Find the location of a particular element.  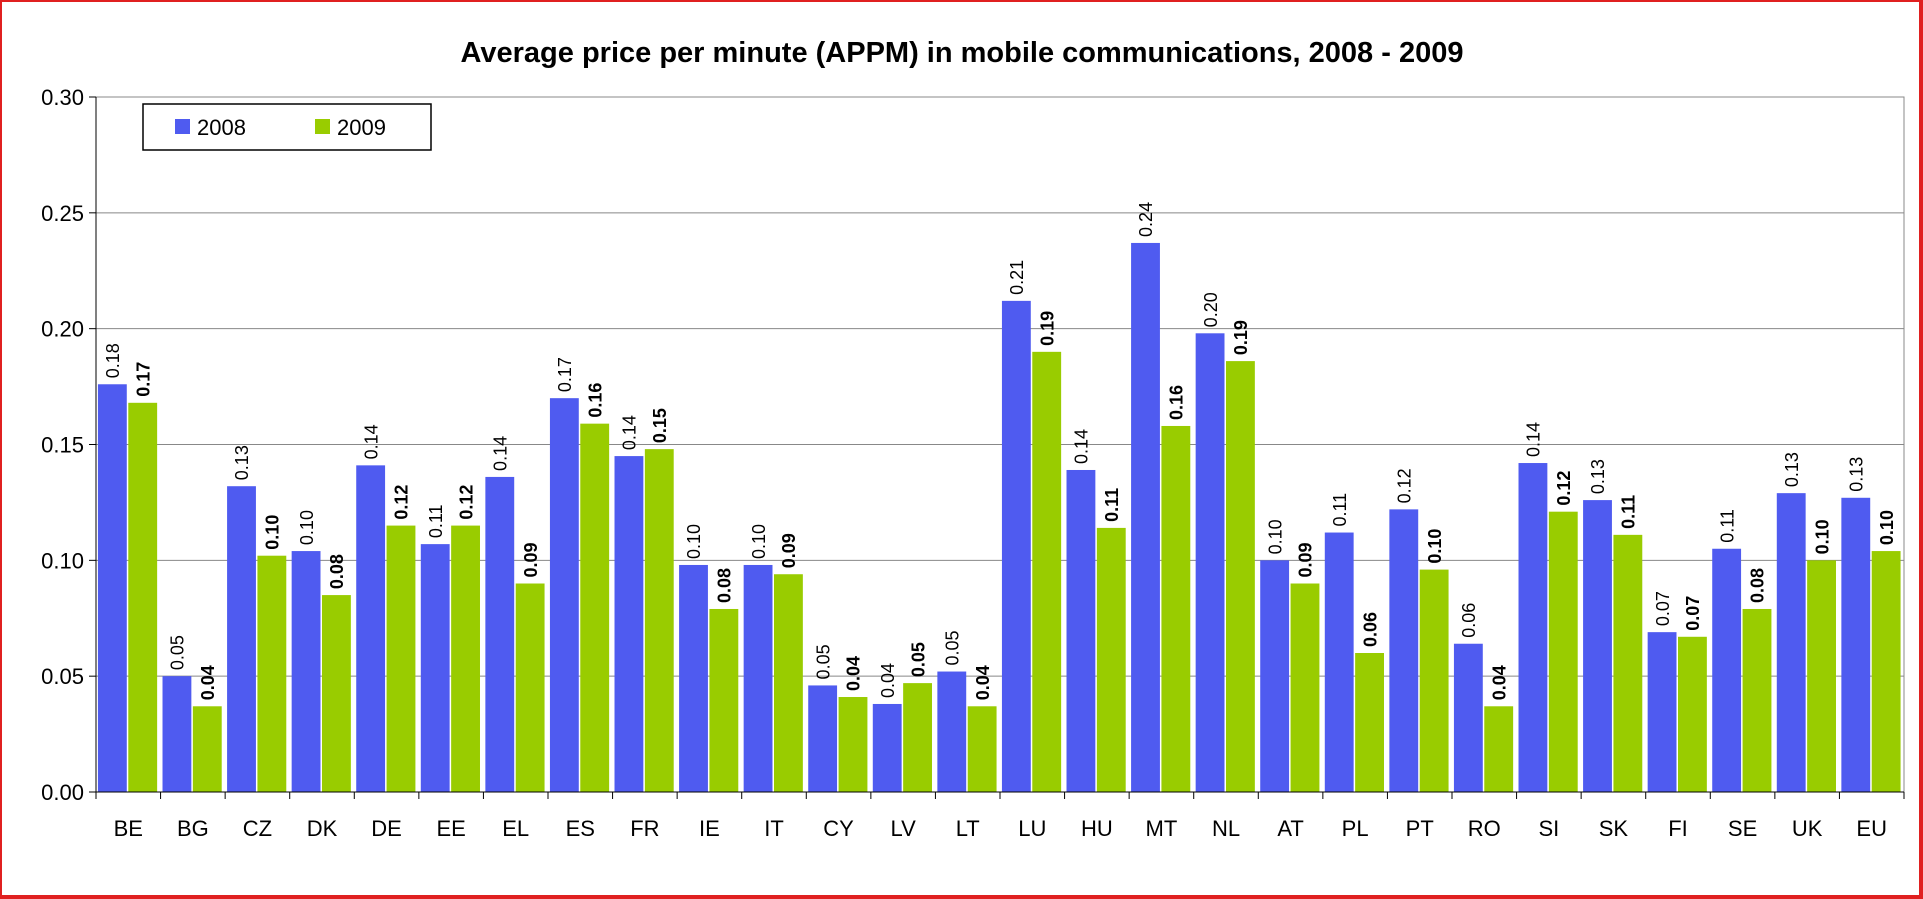

y-axis: 0.00 0.05 0.10 0.15 0.20 0.25 0.30 is located at coordinates (69, 445).